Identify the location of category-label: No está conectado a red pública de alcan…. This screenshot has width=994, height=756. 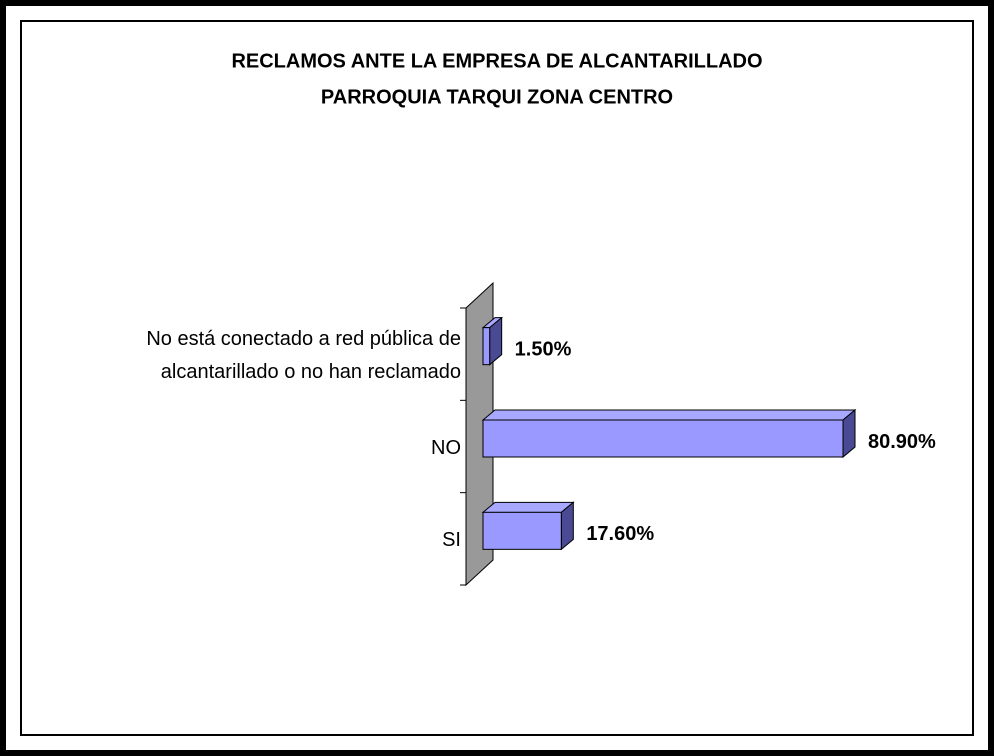
(303, 356).